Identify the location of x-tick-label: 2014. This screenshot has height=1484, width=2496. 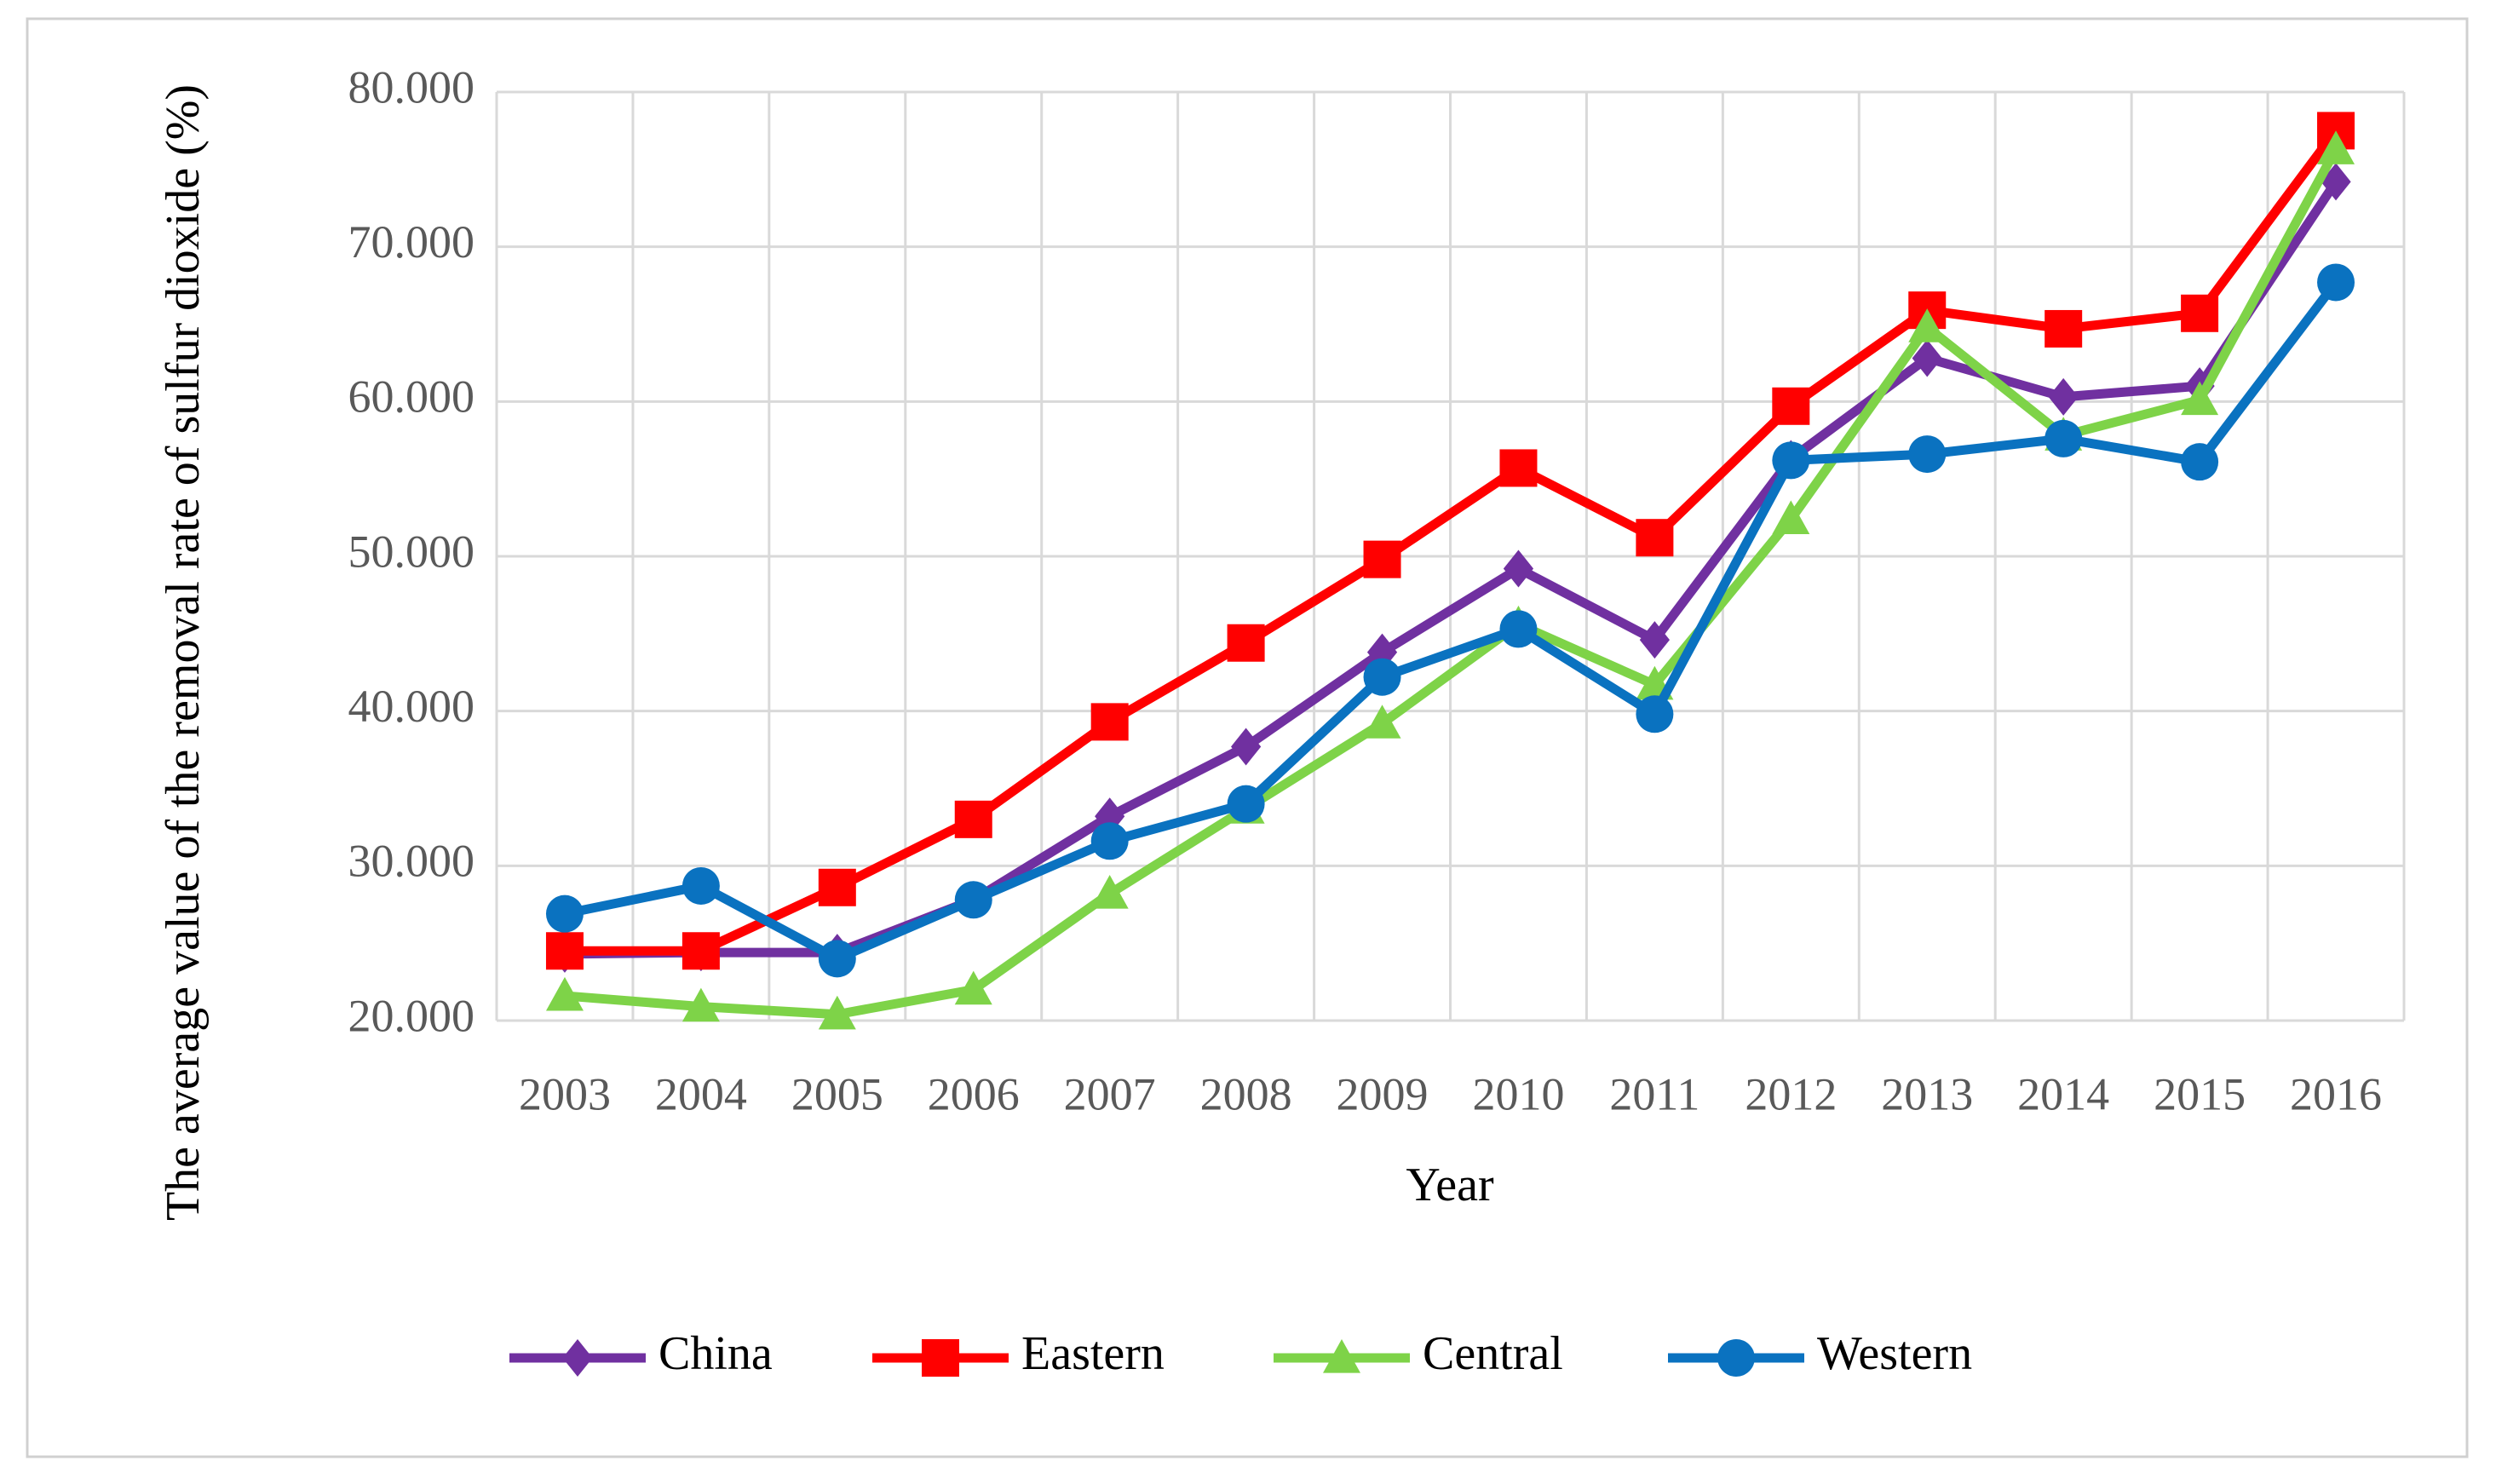
(2063, 1093).